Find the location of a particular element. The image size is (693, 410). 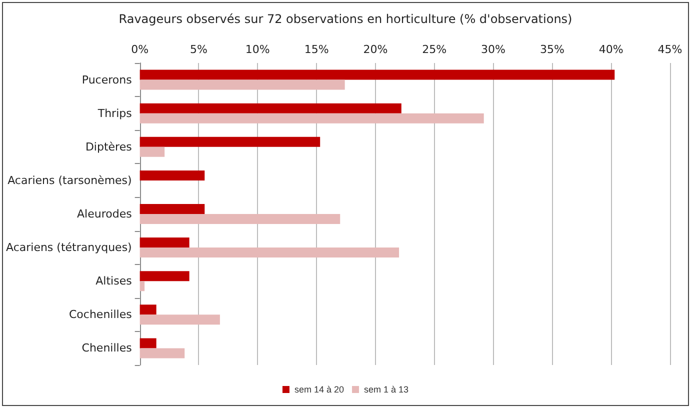

x-tick-label: 30% is located at coordinates (493, 49).